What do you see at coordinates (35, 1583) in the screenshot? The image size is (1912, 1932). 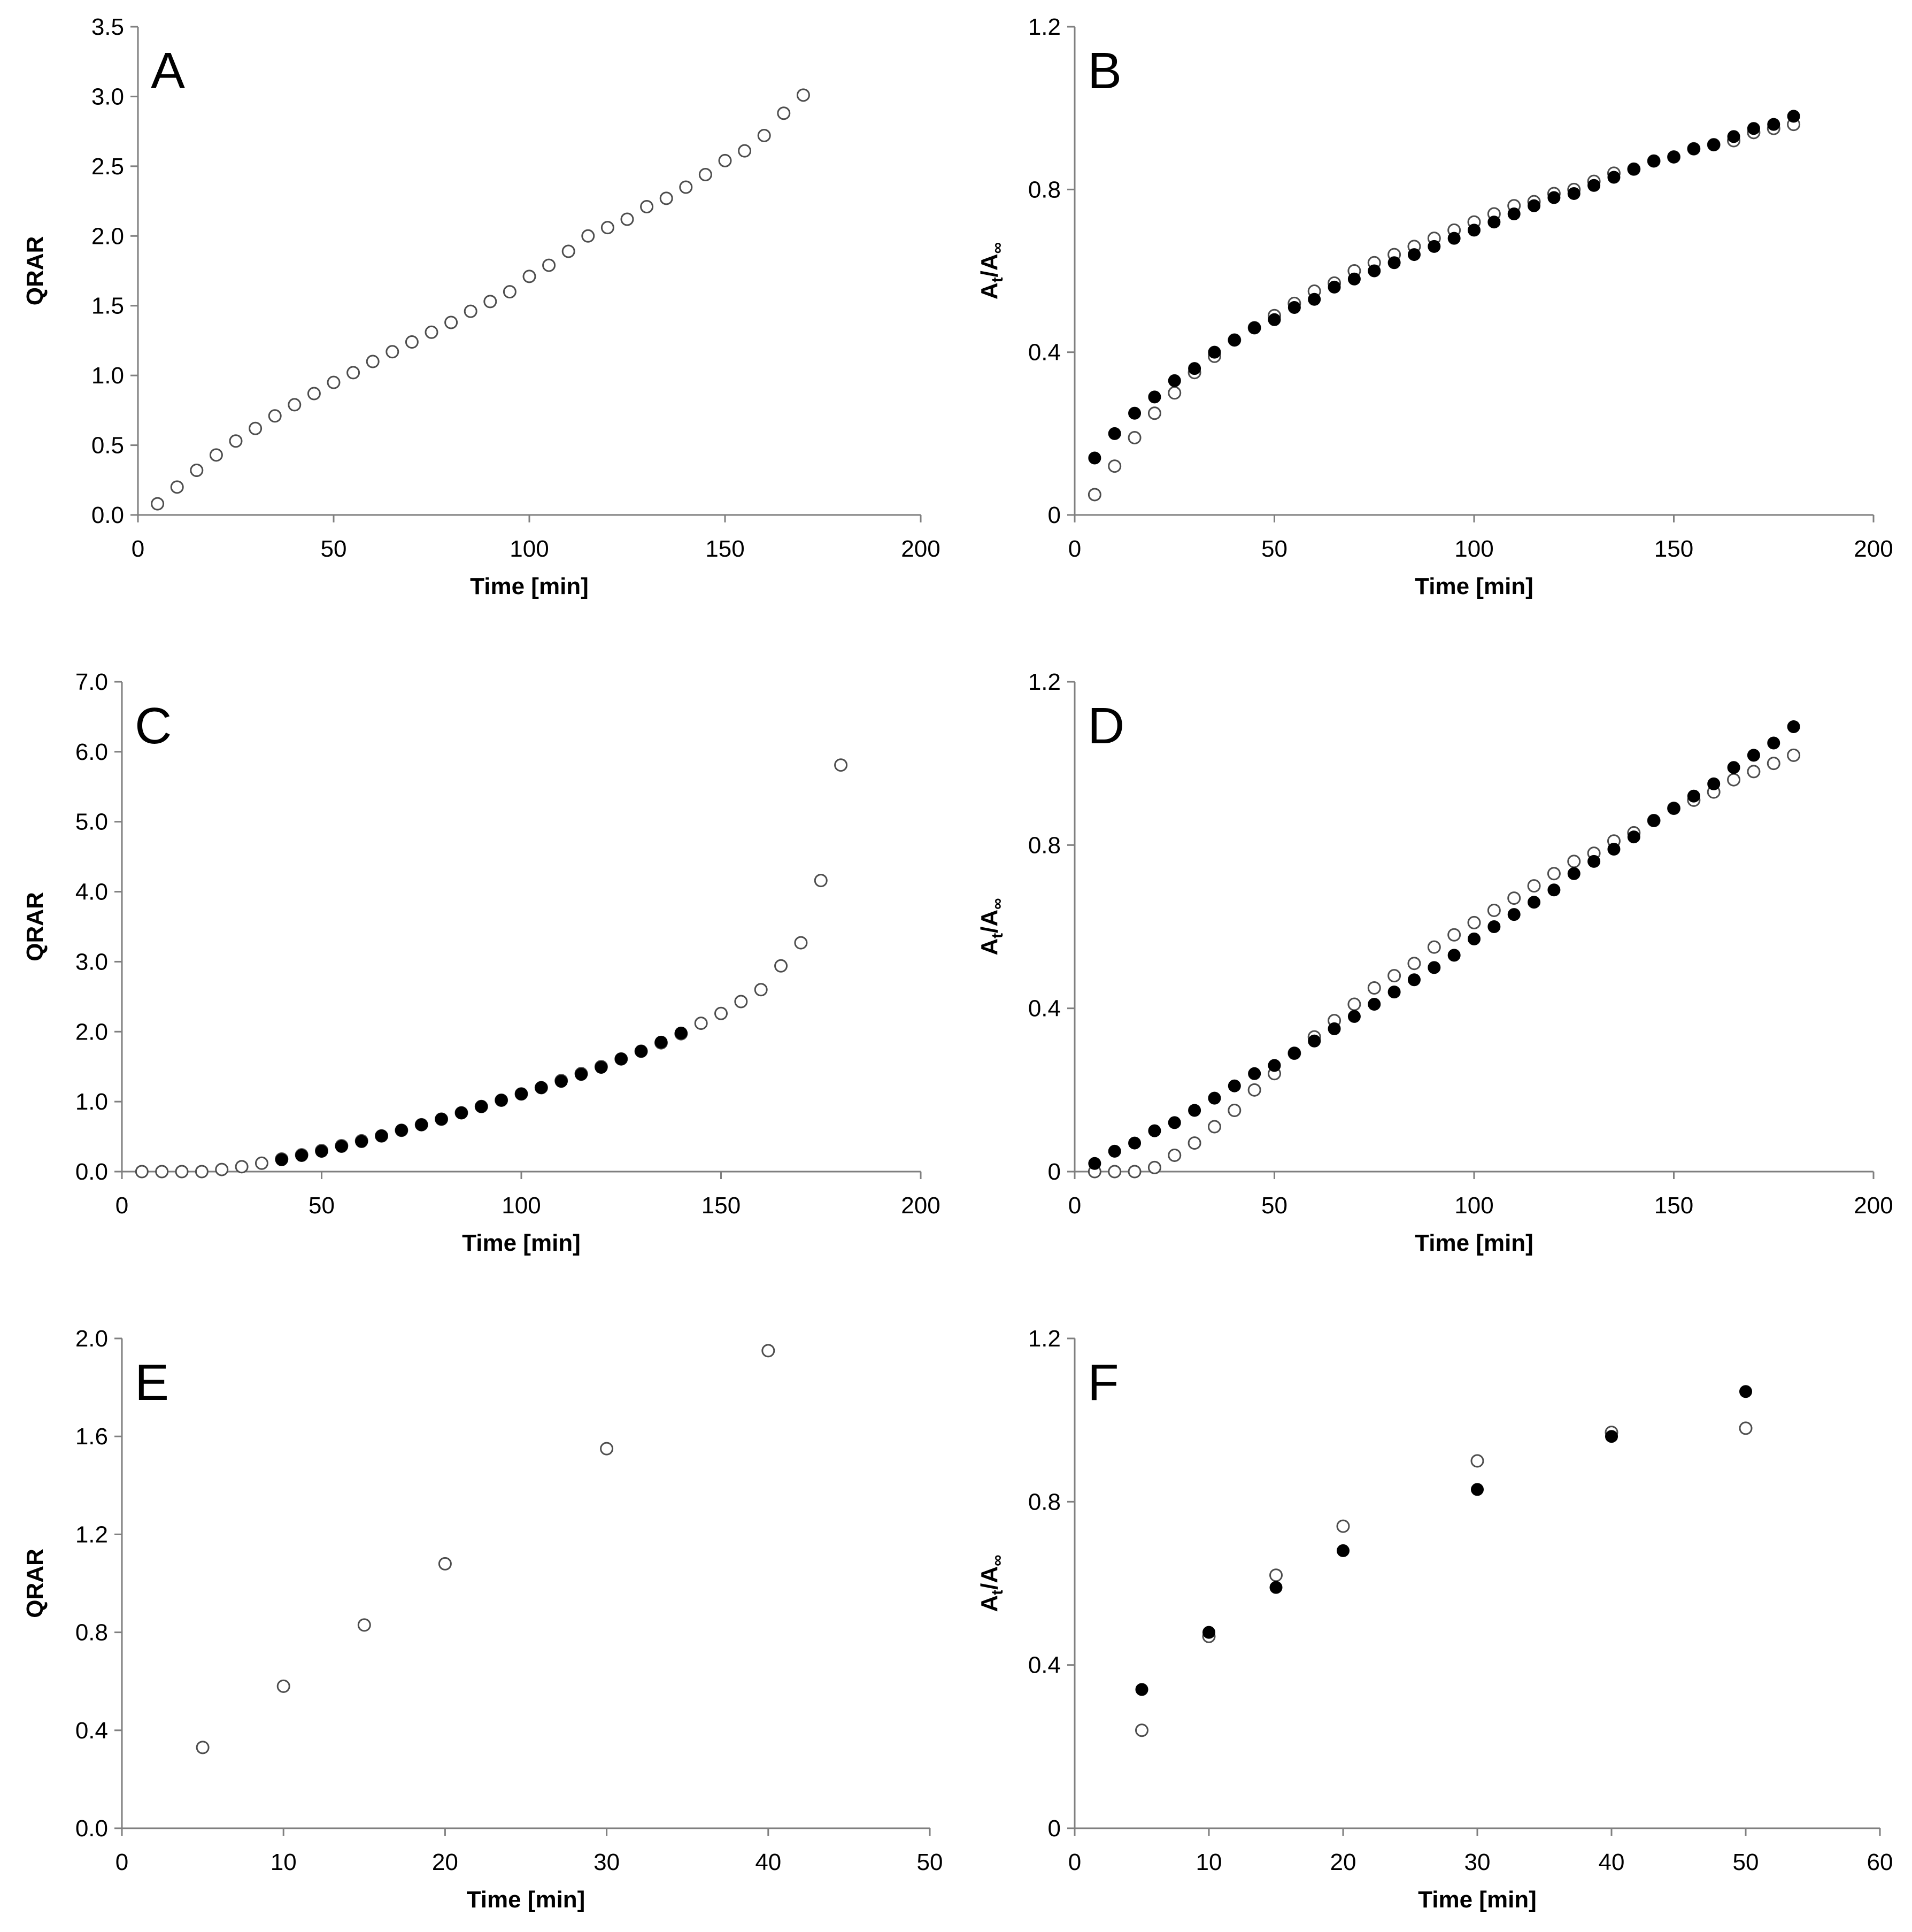 I see `y-axis-title: QRAR` at bounding box center [35, 1583].